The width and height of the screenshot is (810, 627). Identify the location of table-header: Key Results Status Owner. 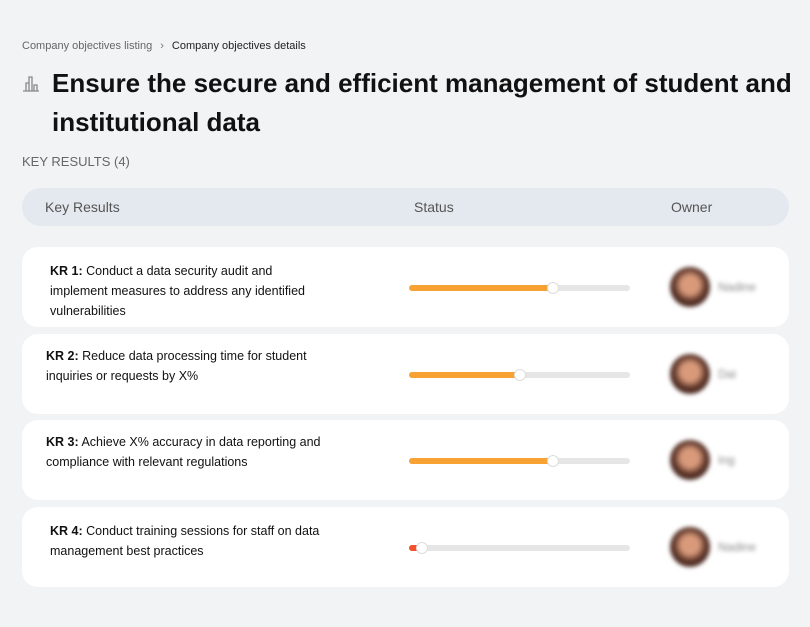
(405, 207).